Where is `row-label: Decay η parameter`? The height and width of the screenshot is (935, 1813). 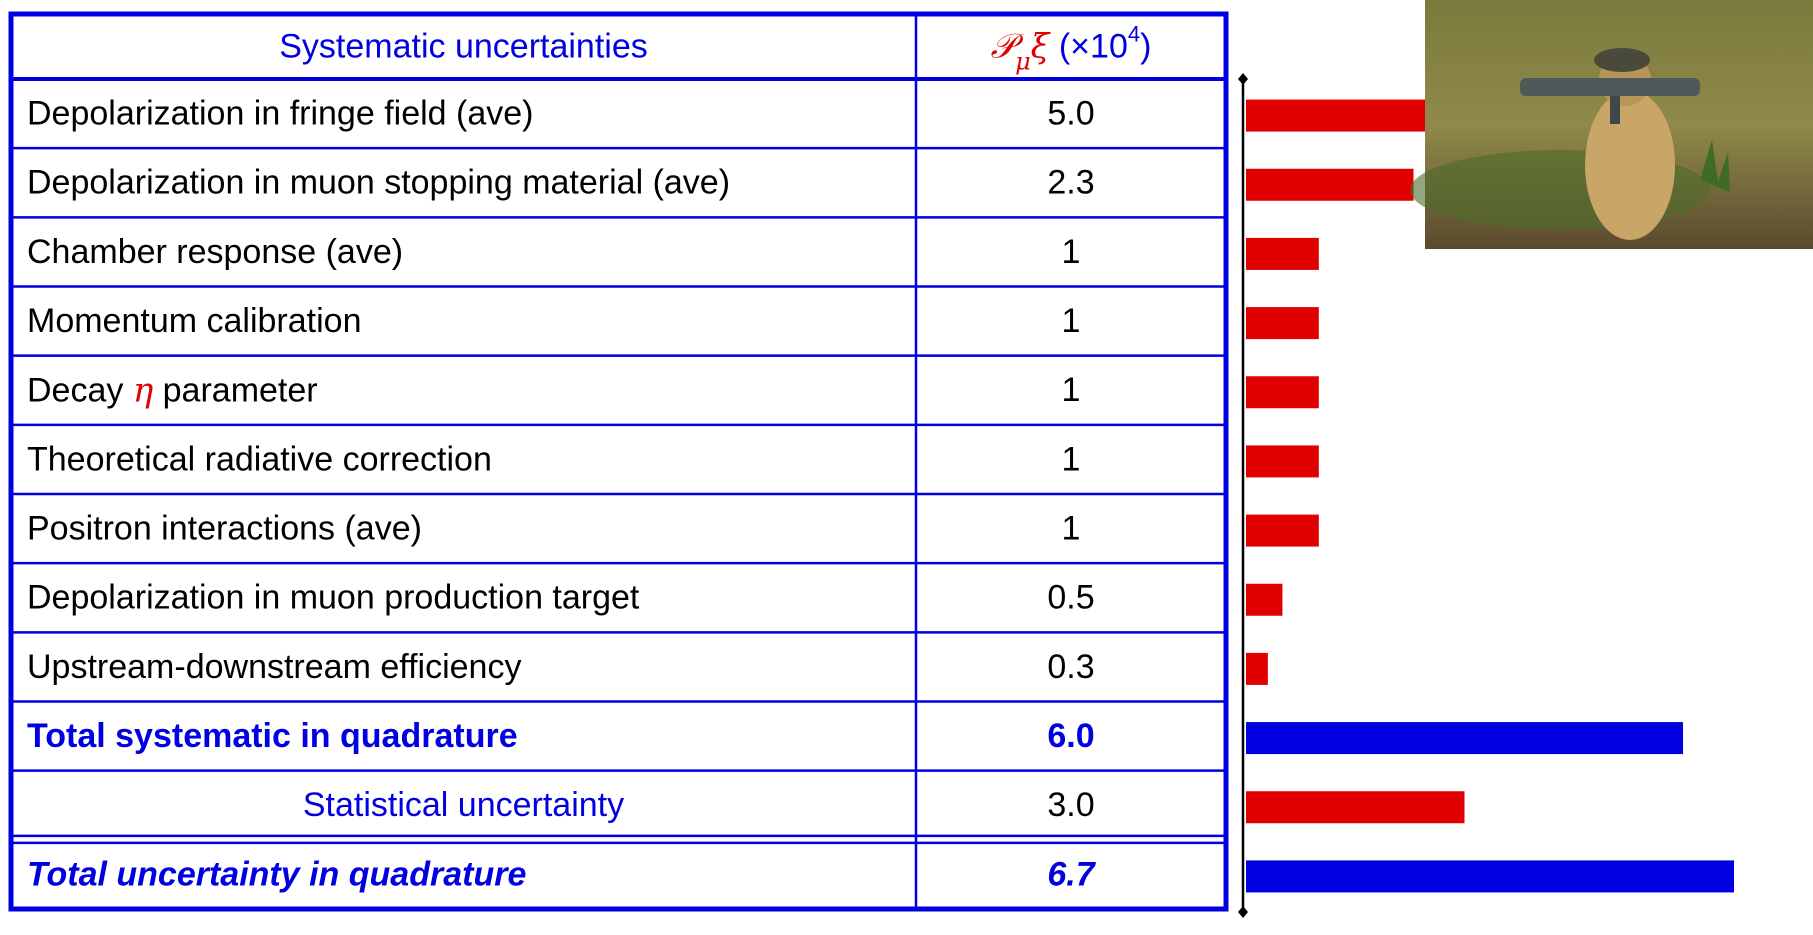 row-label: Decay η parameter is located at coordinates (172, 390).